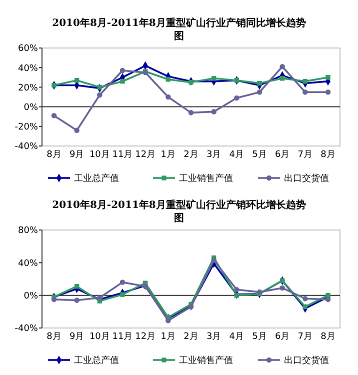 This screenshot has height=375, width=358. I want to click on chart-title: 2010年8月-2011年8月重型矿山行业产销环比增长趋势图, so click(179, 211).